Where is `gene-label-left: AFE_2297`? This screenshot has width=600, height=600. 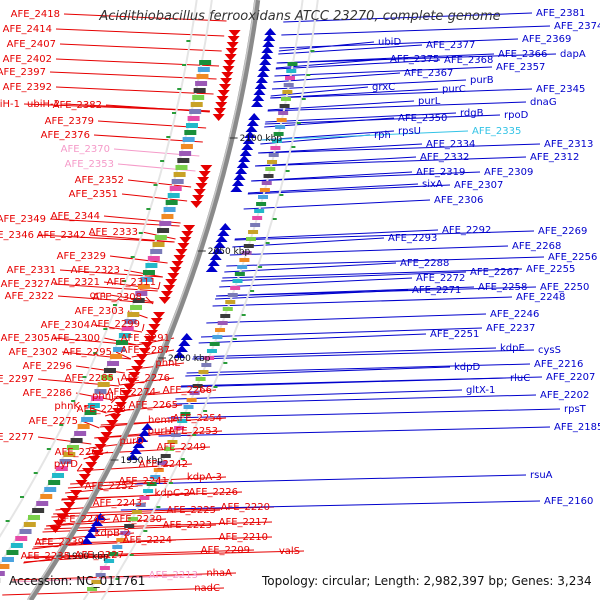
gene-label-left: AFE_2297 is located at coordinates (17, 379).